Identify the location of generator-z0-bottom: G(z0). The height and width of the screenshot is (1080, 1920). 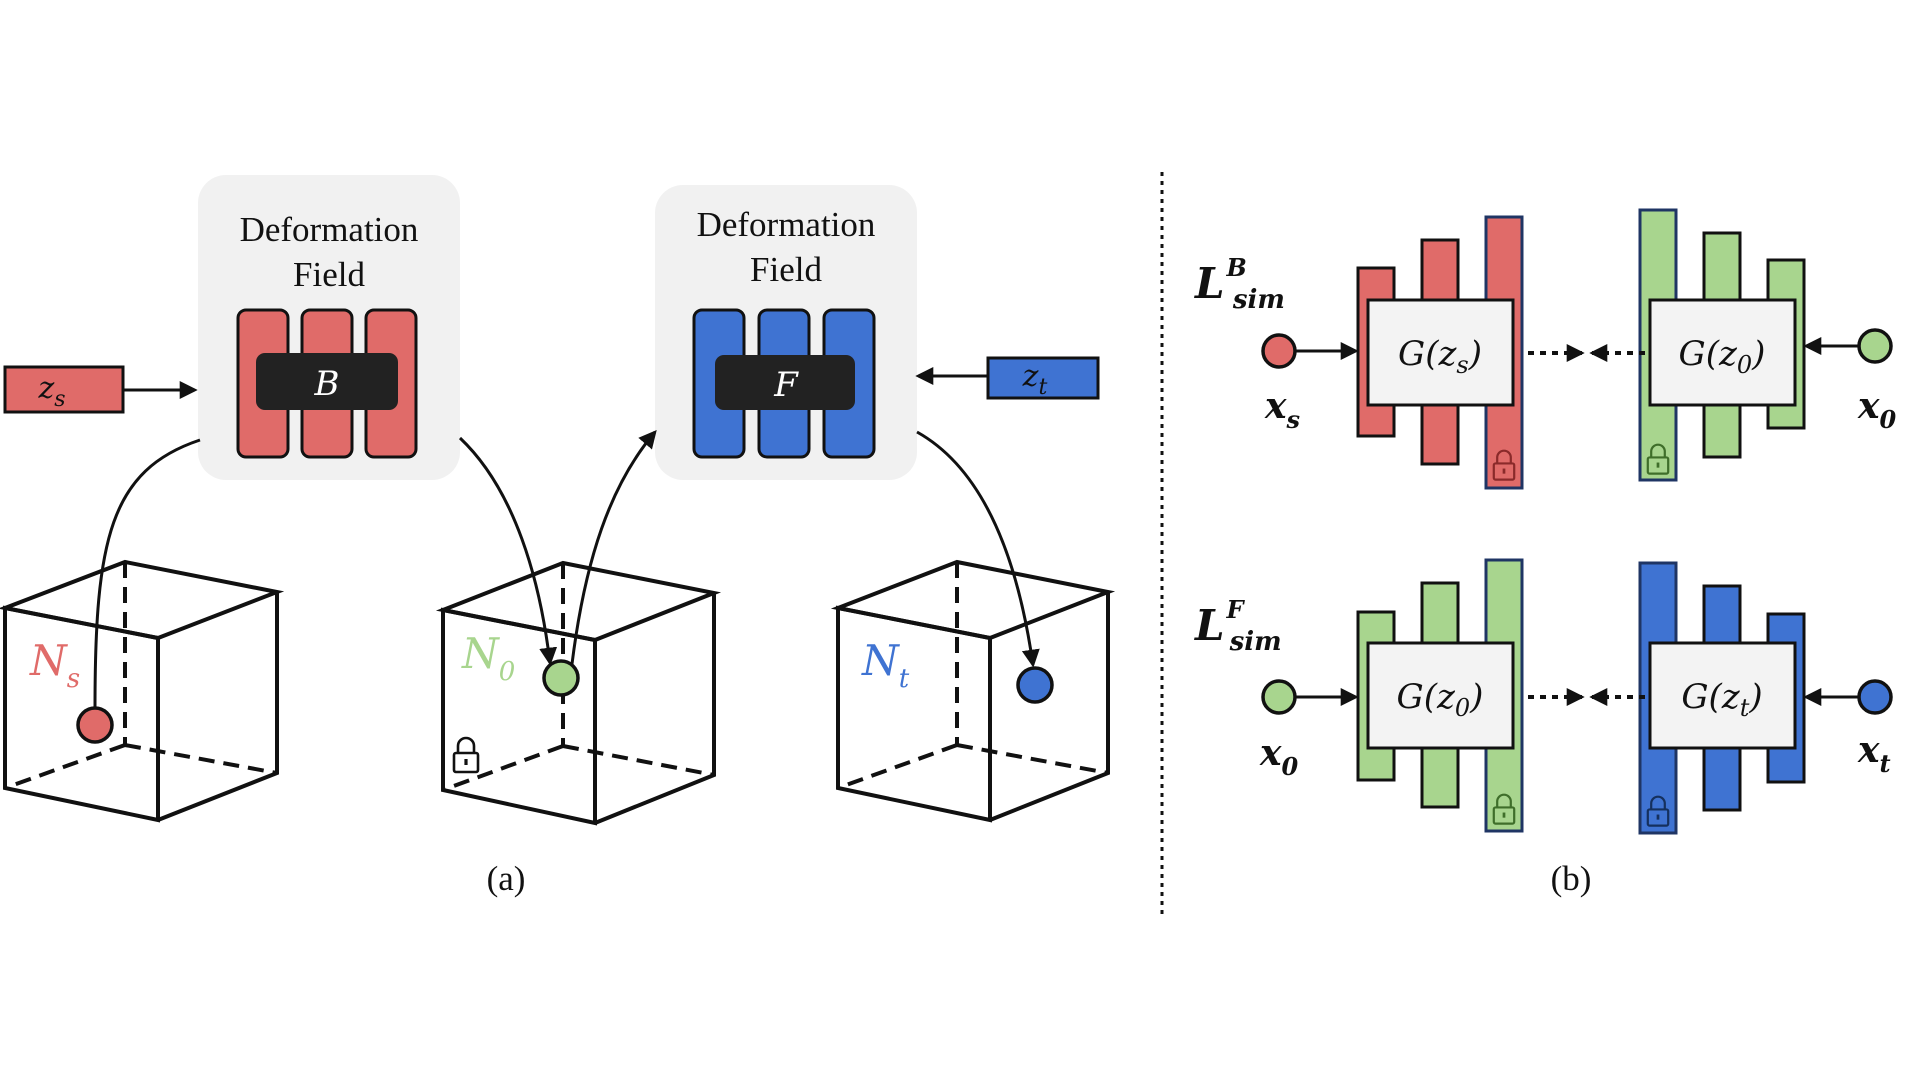
(1440, 695).